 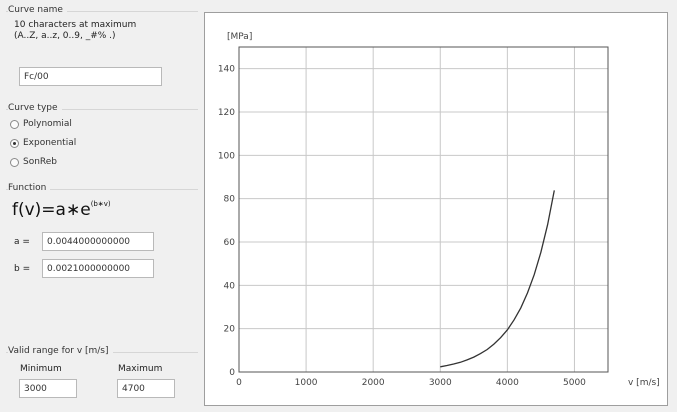 I want to click on formula-main: f(v)=a∗e, so click(x=51, y=210).